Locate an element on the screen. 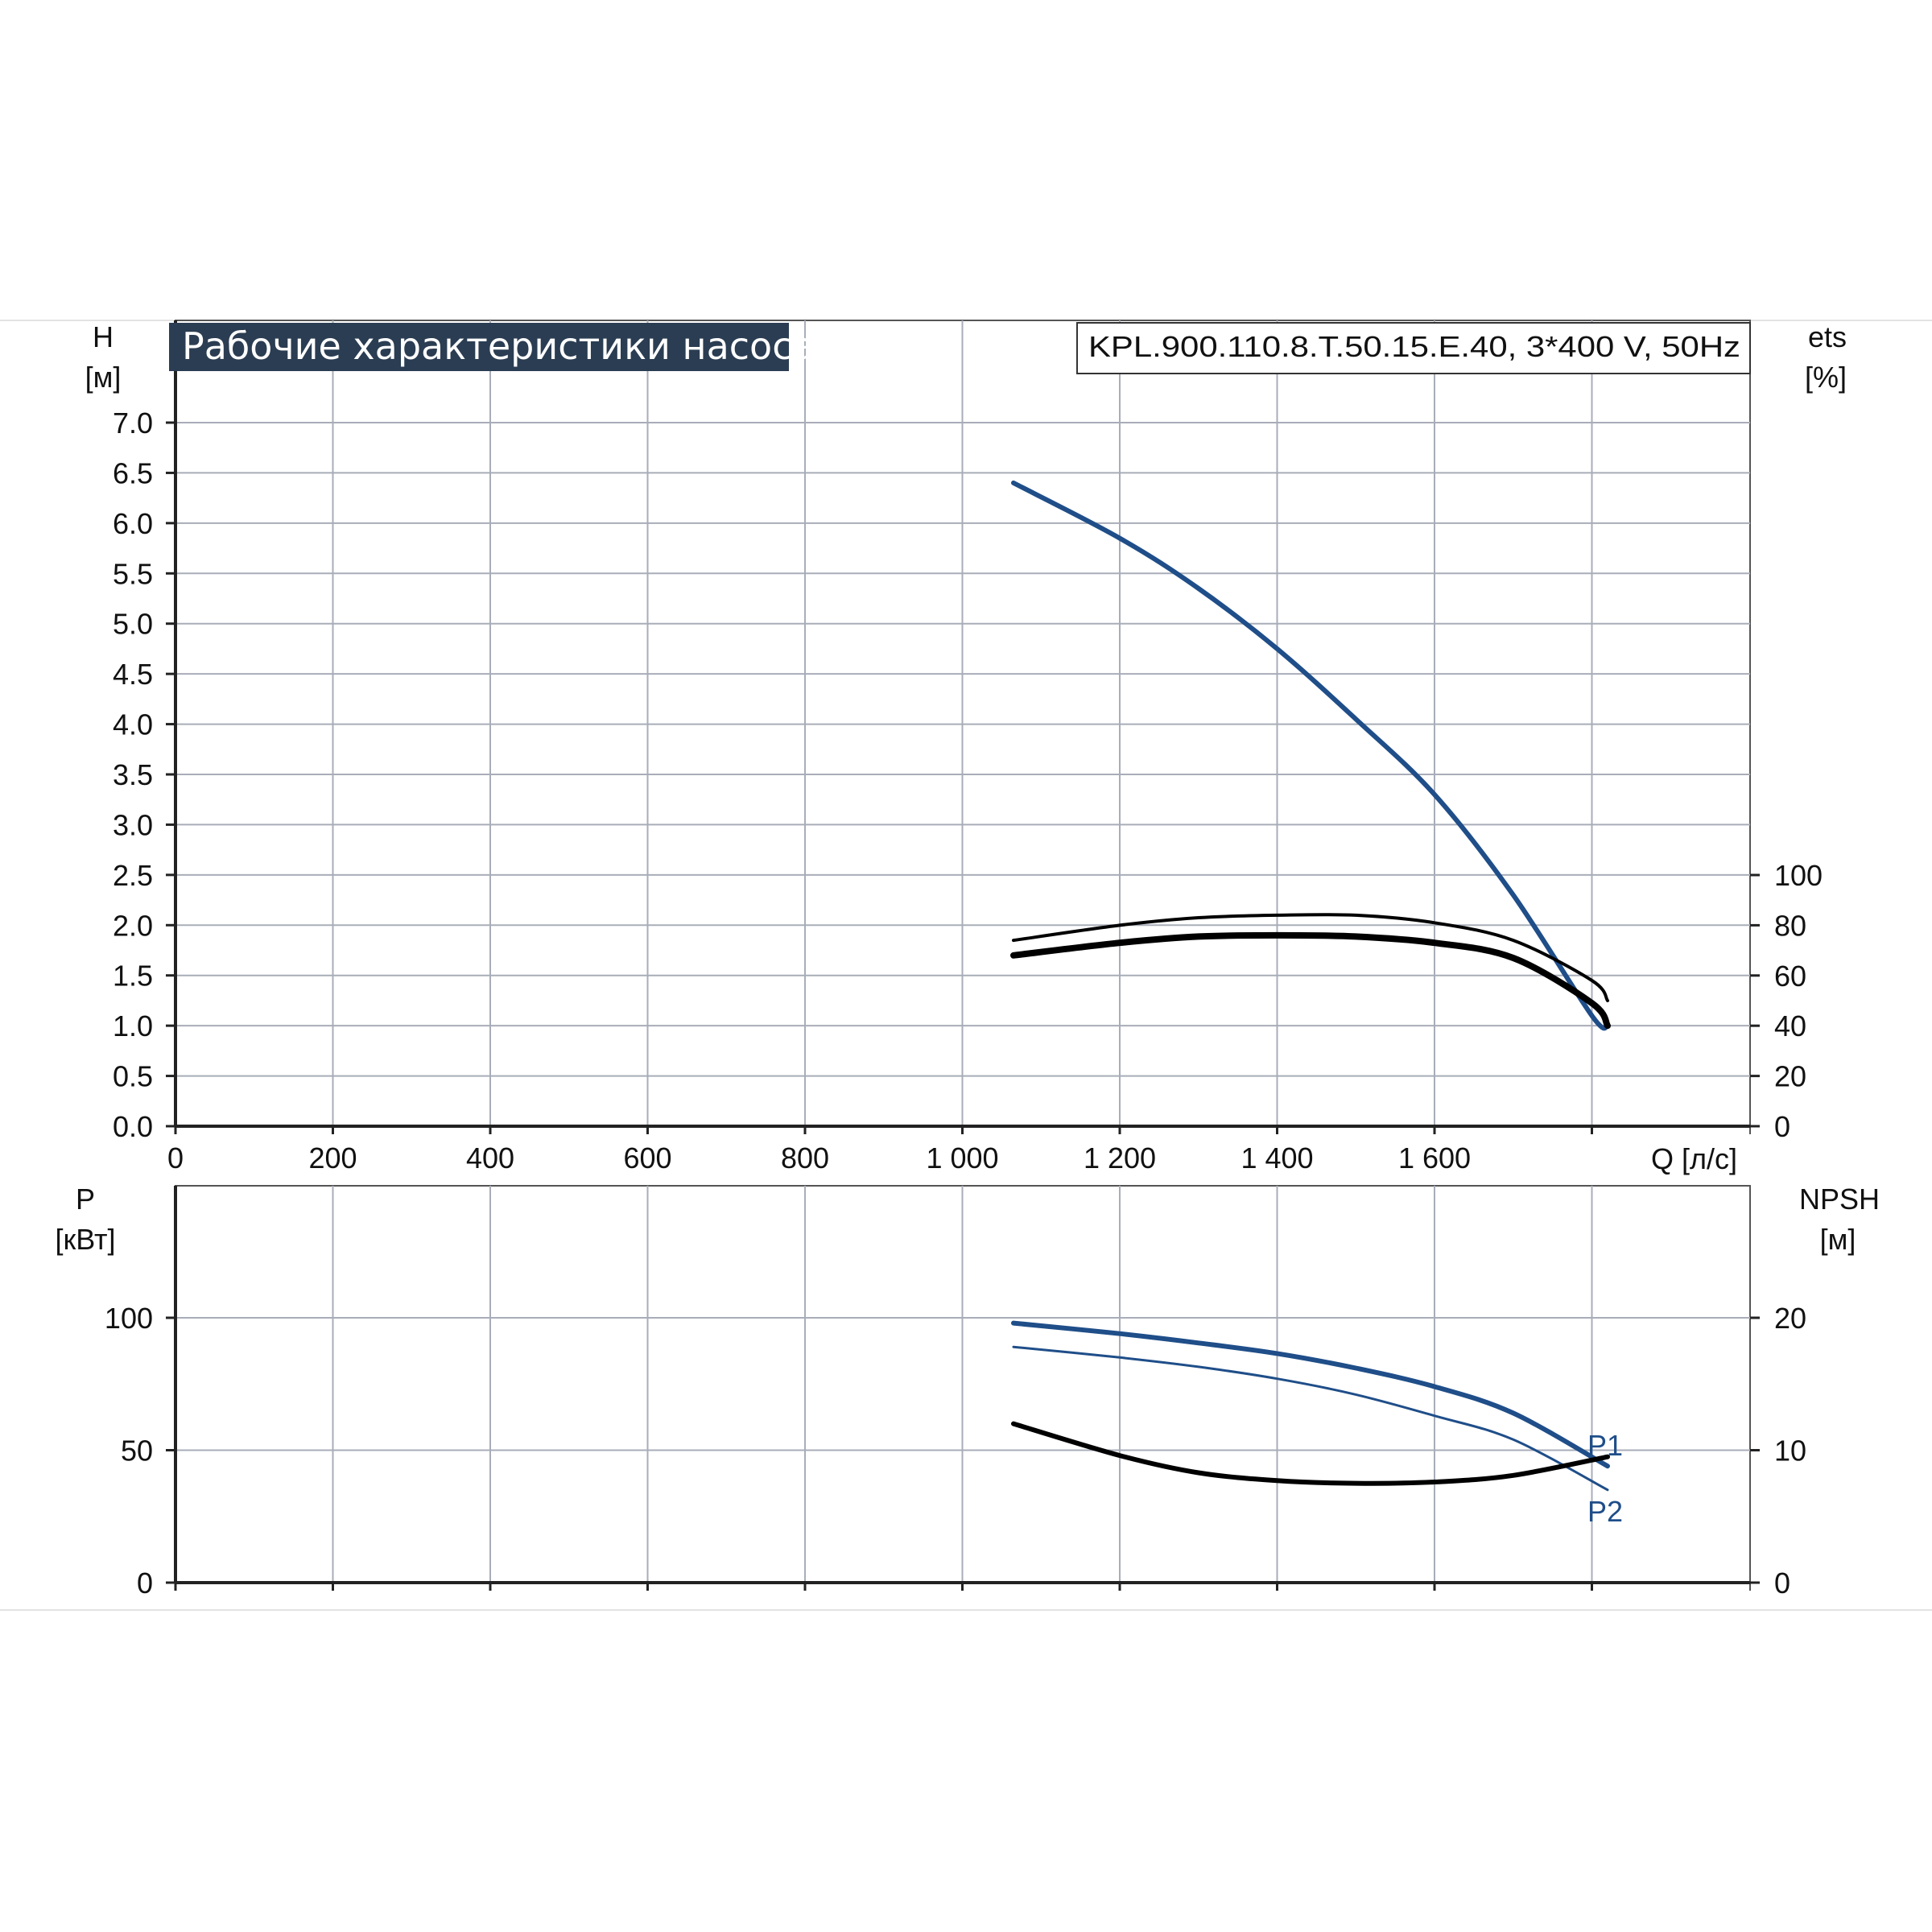  y-tick-label: 50 is located at coordinates (137, 1451).